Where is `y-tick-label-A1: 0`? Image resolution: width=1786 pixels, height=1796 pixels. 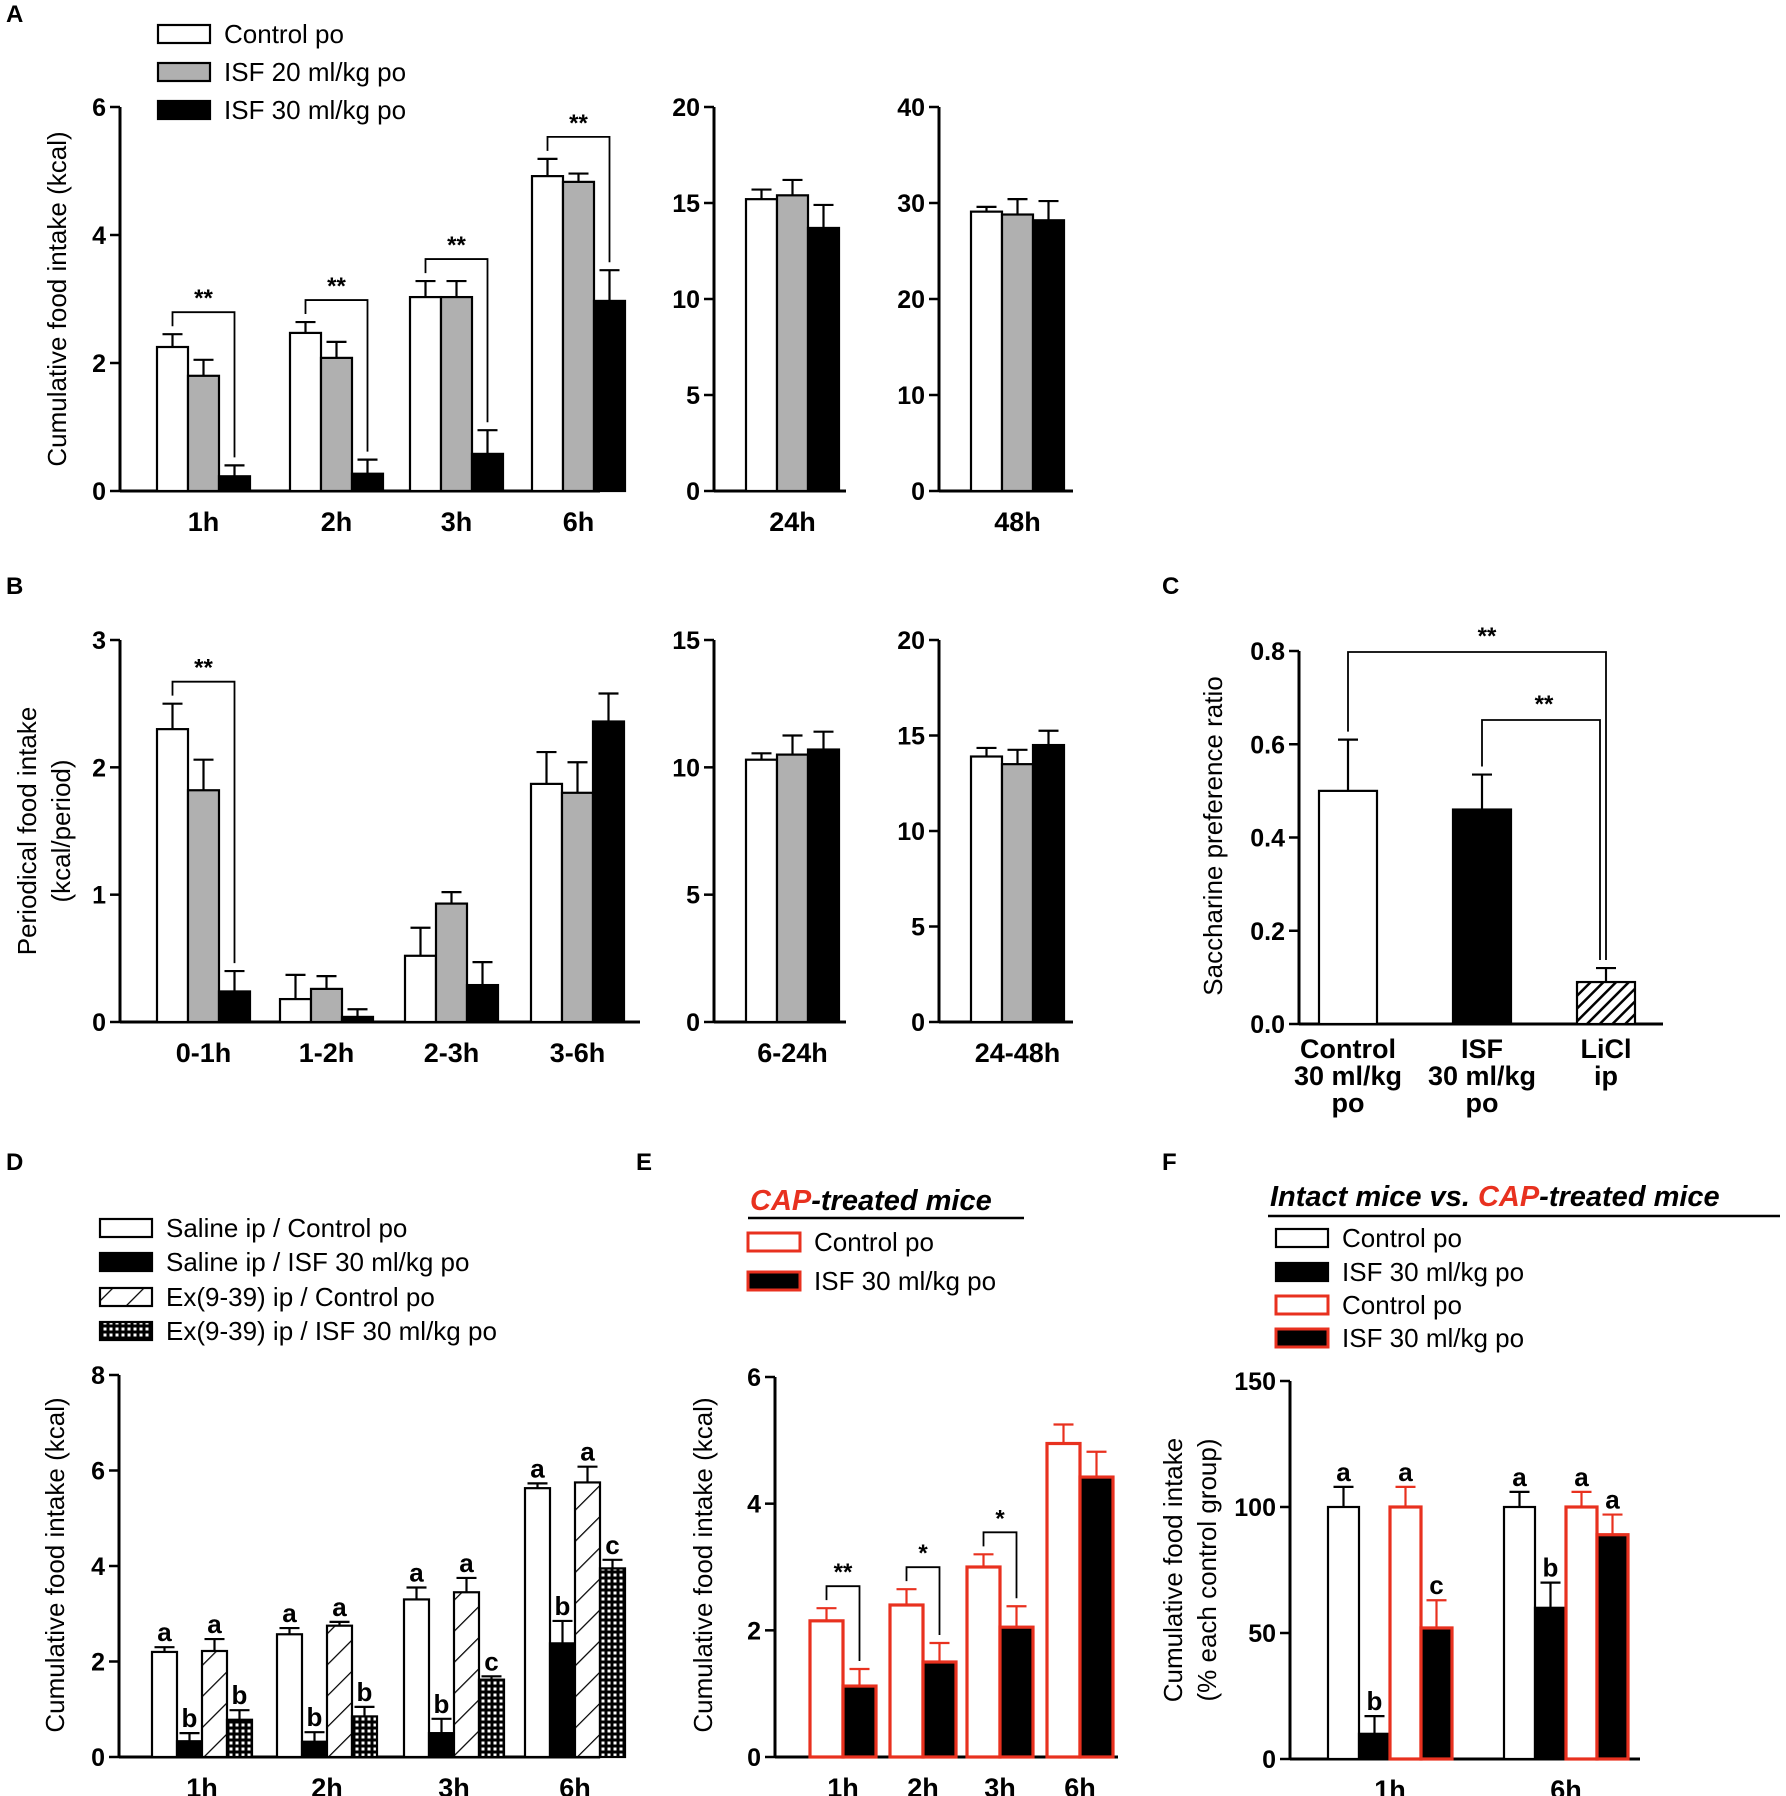 y-tick-label-A1: 0 is located at coordinates (99, 492).